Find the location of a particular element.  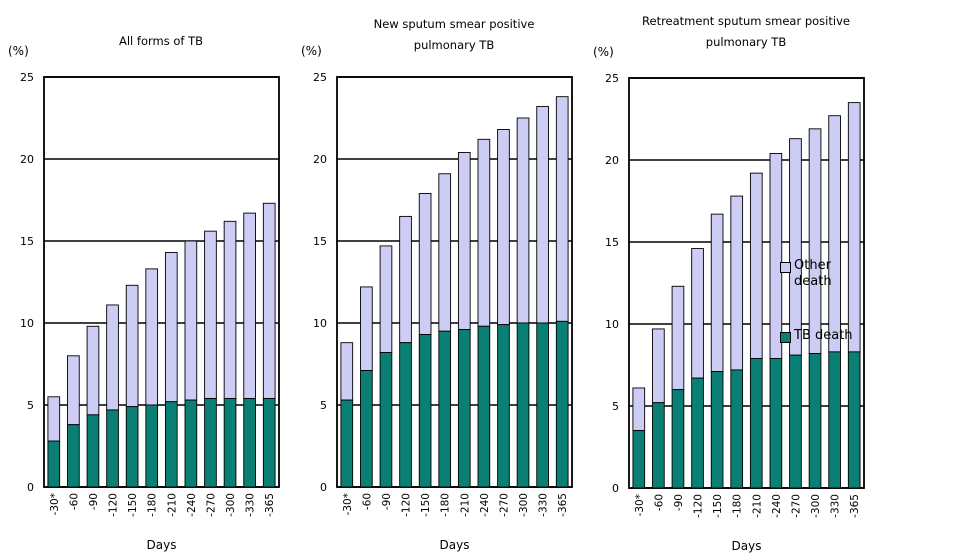

legend-swatch-tb-death is located at coordinates (785, 337).